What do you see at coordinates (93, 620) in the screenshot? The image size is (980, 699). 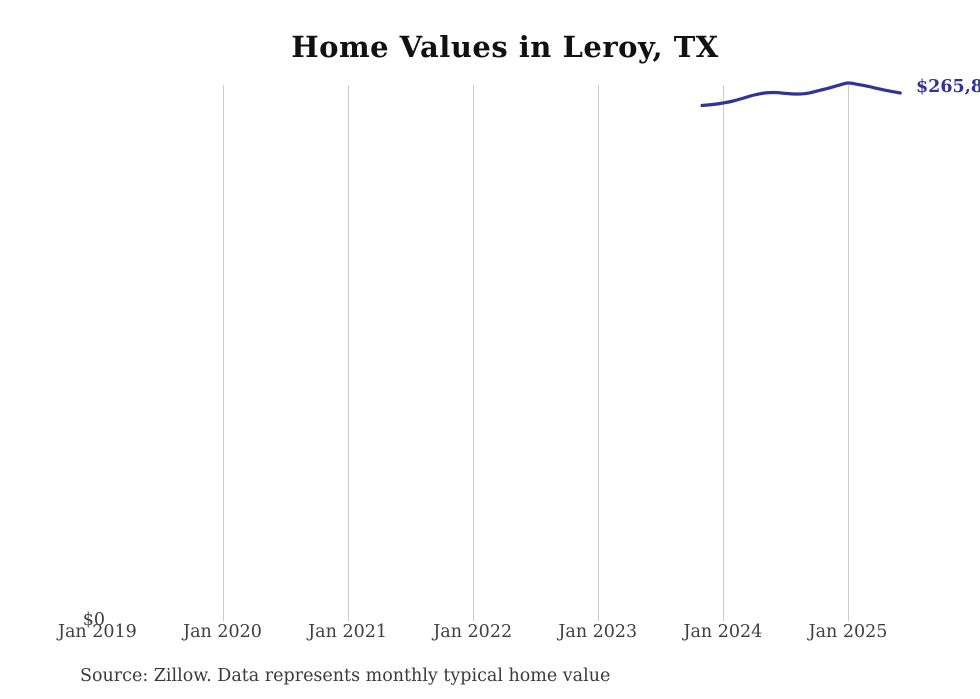 I see `y-axis-zero-label: $0` at bounding box center [93, 620].